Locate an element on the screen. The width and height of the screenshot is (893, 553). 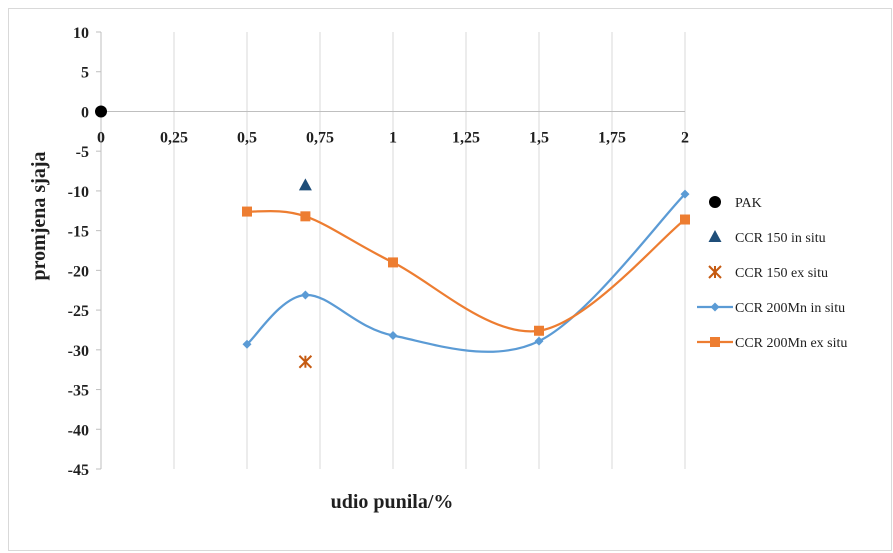
y-tick-label: -5 is located at coordinates (82, 152).